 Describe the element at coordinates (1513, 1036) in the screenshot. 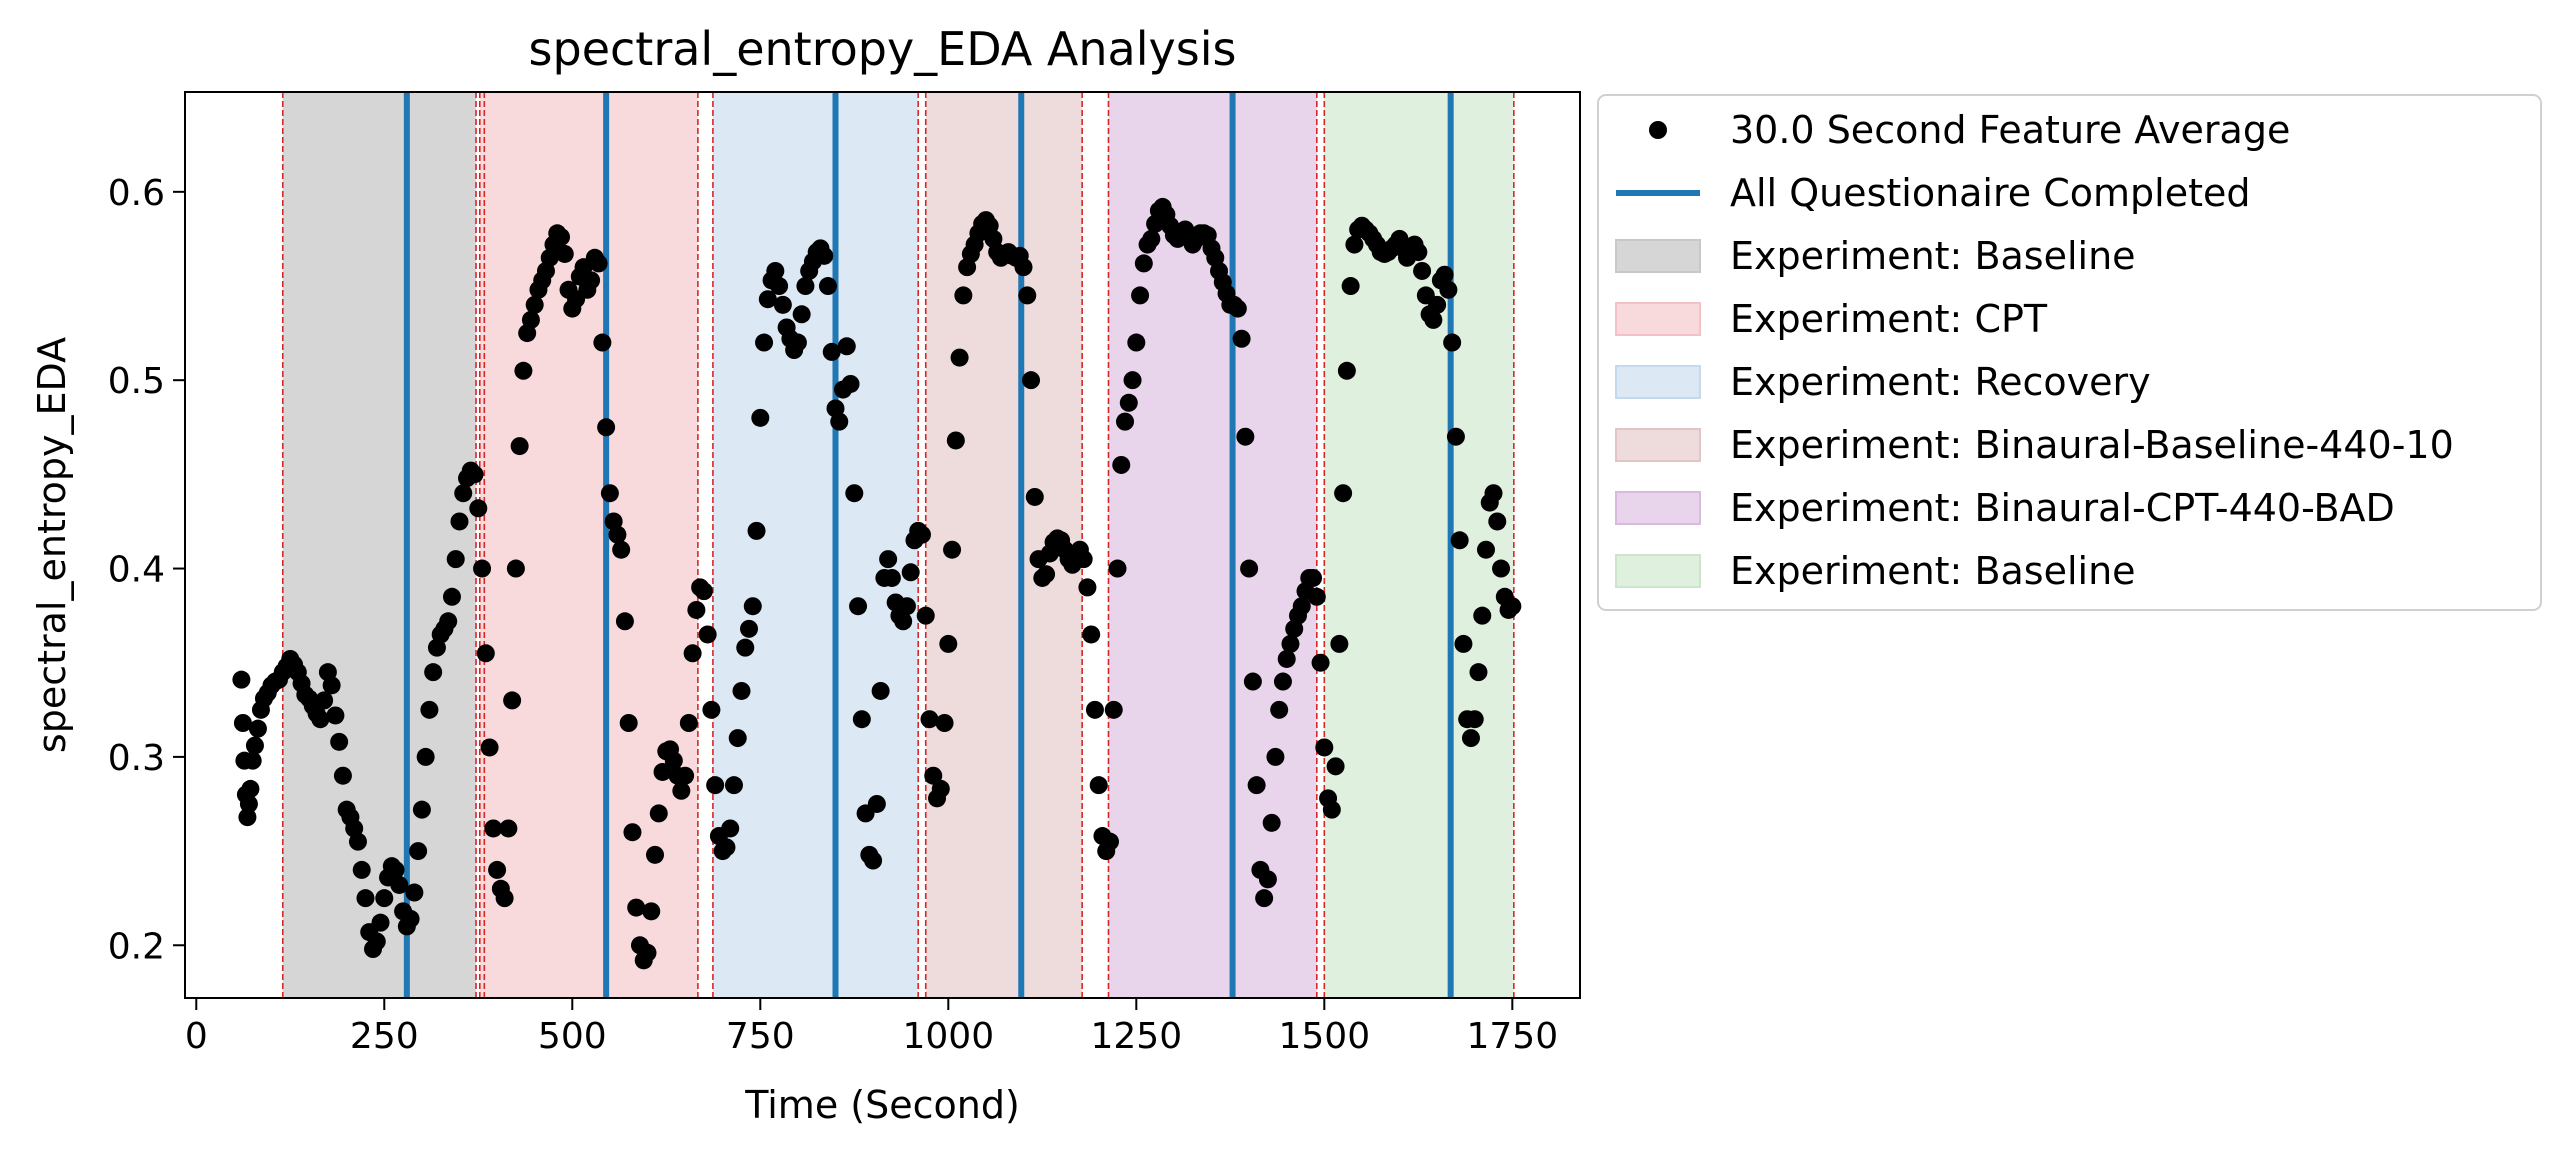

I see `x-tick-label-7: 1750` at that location.